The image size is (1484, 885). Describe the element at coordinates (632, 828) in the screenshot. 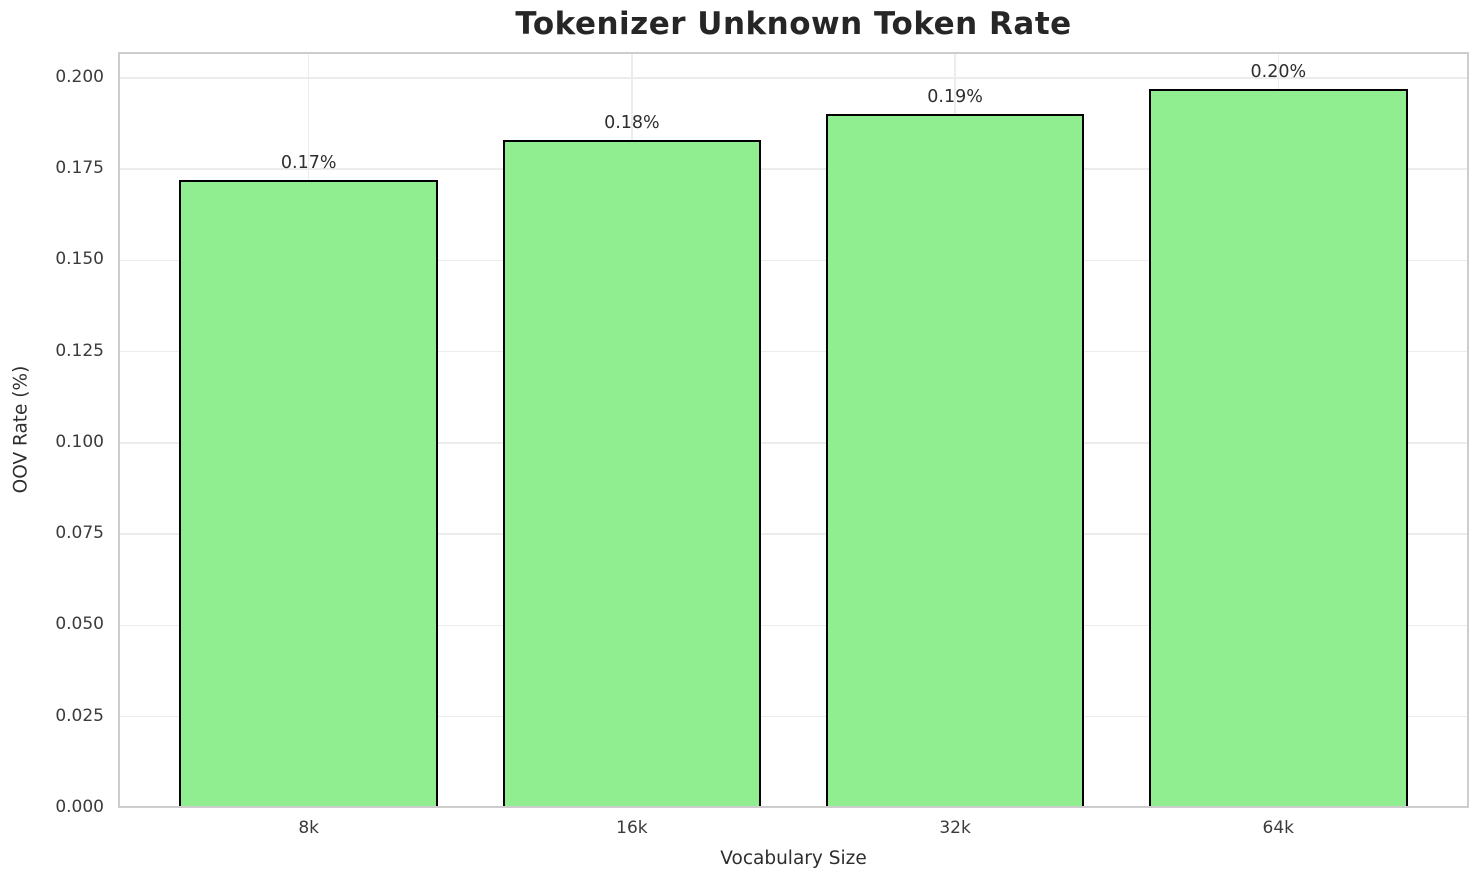

I see `x-tick-label: 16k` at that location.